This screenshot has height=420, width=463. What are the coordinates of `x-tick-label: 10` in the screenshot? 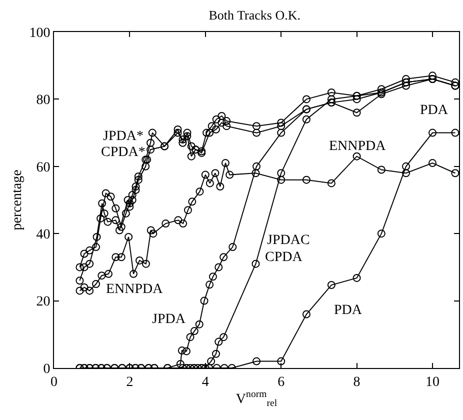 It's located at (433, 382).